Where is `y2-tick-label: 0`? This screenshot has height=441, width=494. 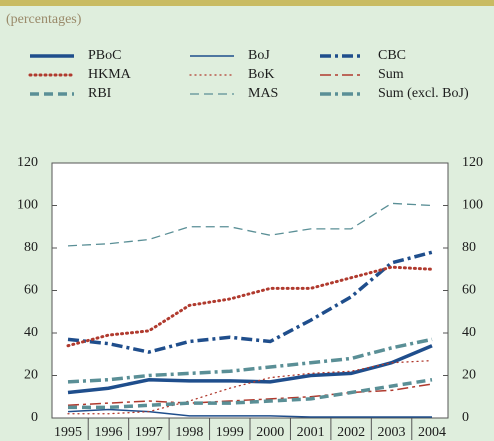 y2-tick-label: 0 is located at coordinates (465, 417).